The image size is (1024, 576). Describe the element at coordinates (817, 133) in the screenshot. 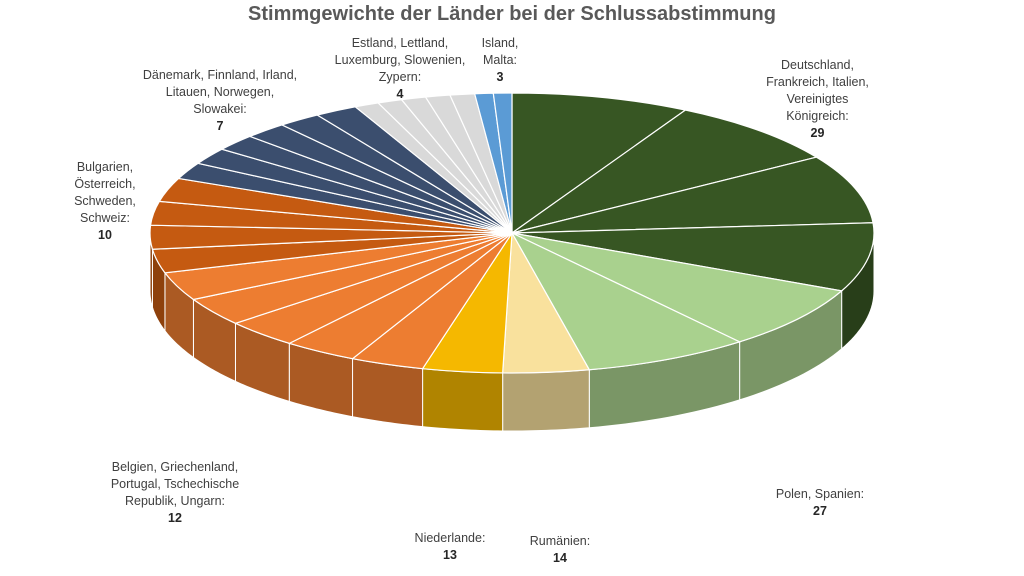

I see `slice-value: 29` at that location.